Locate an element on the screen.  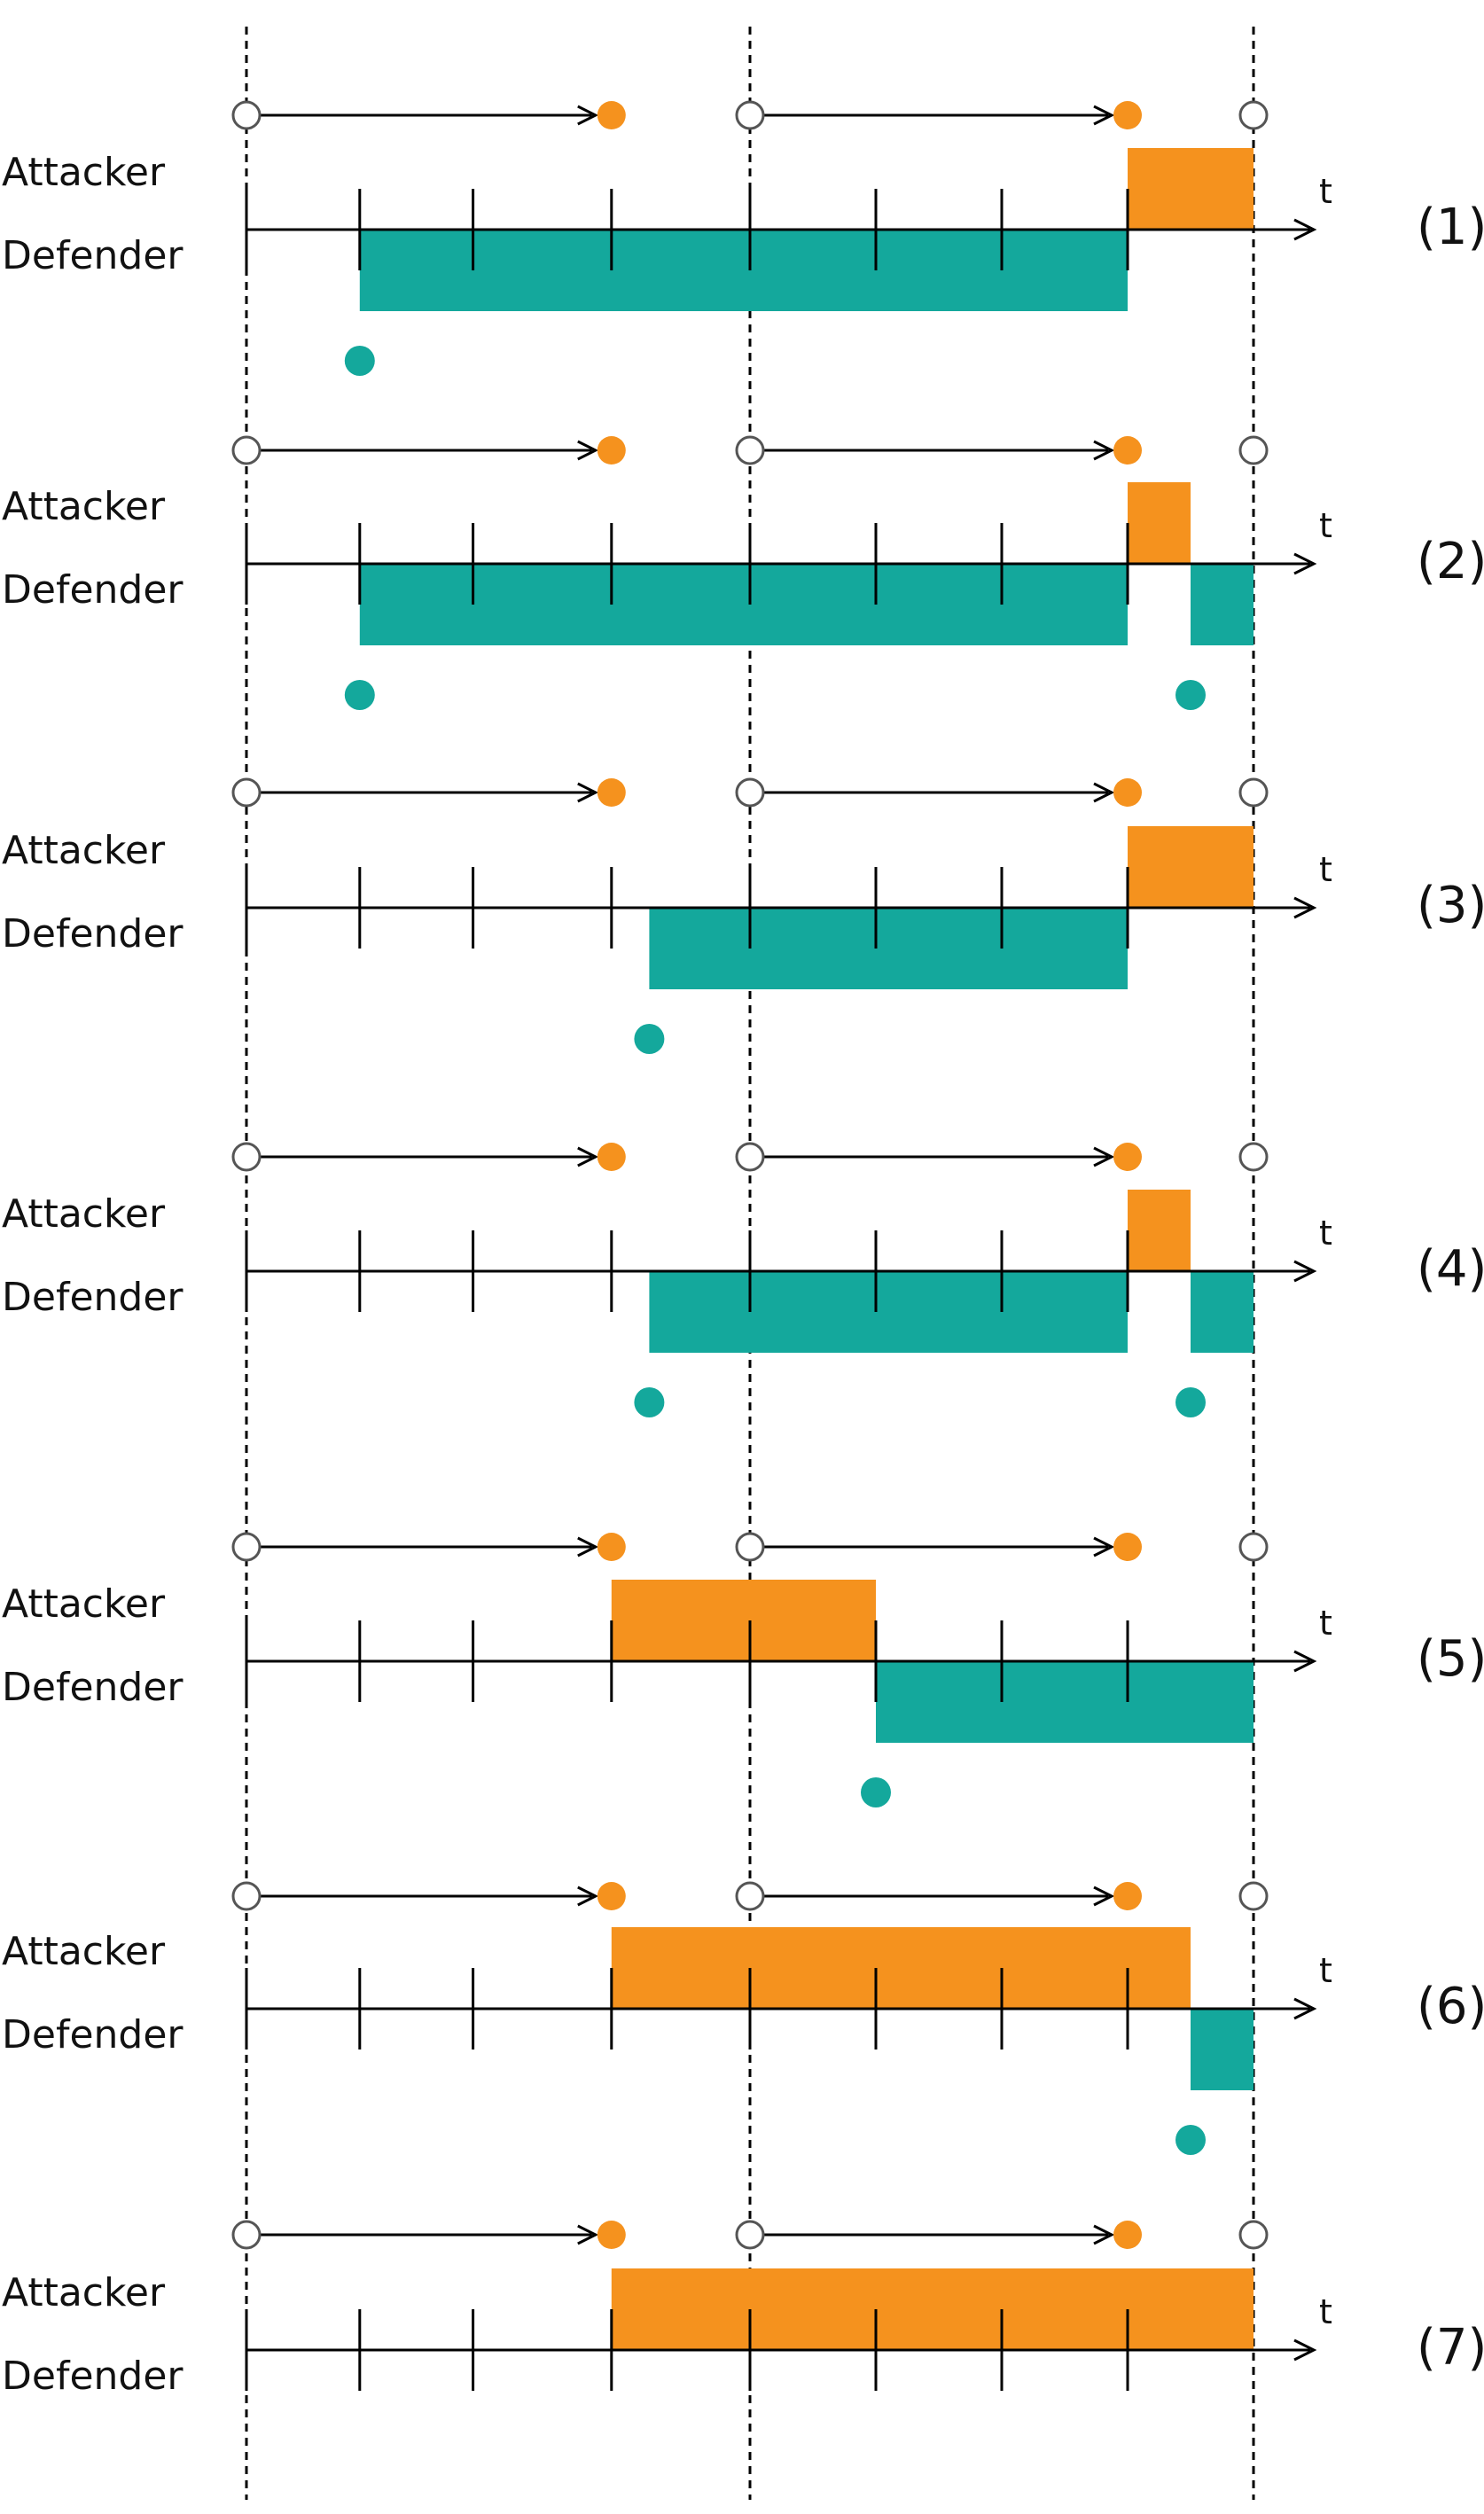
row-number-label: (1) is located at coordinates (1450, 228).